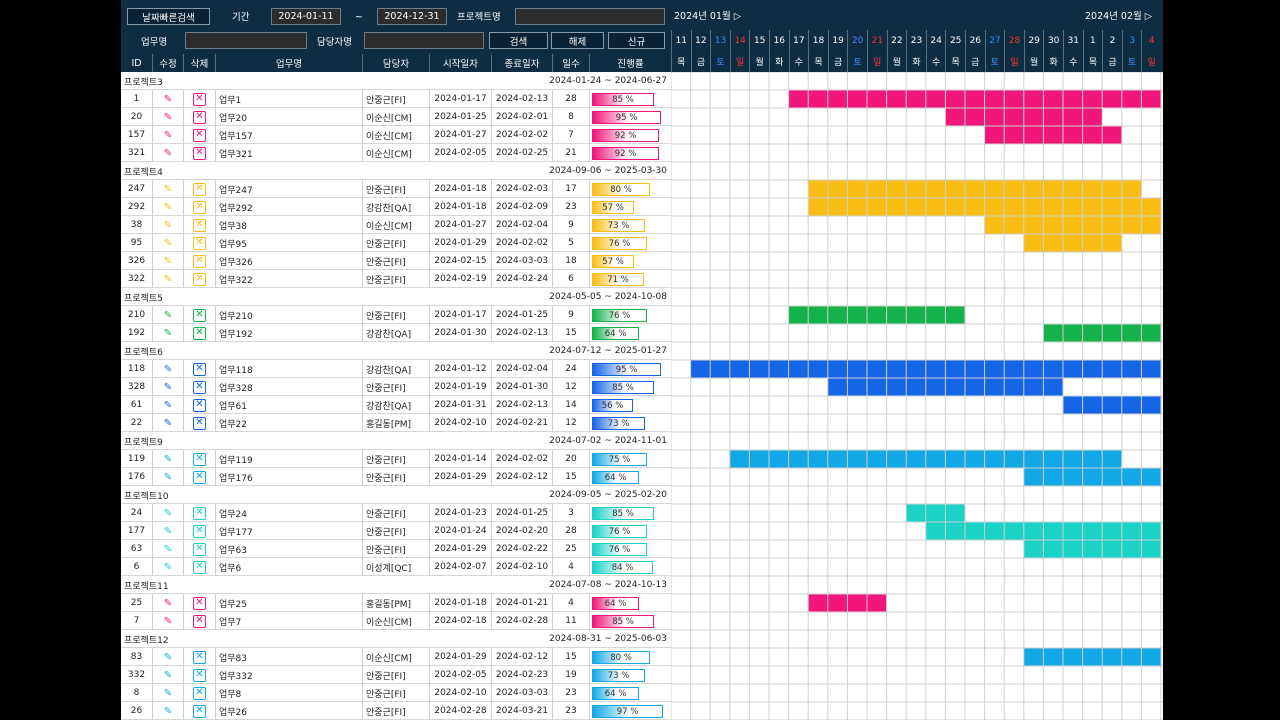  What do you see at coordinates (396, 225) in the screenshot?
I see `task-row: 38 ✎ ✕ 업무38 이순신[CM] 2024-01-27 2024-02-04 9 73 %` at bounding box center [396, 225].